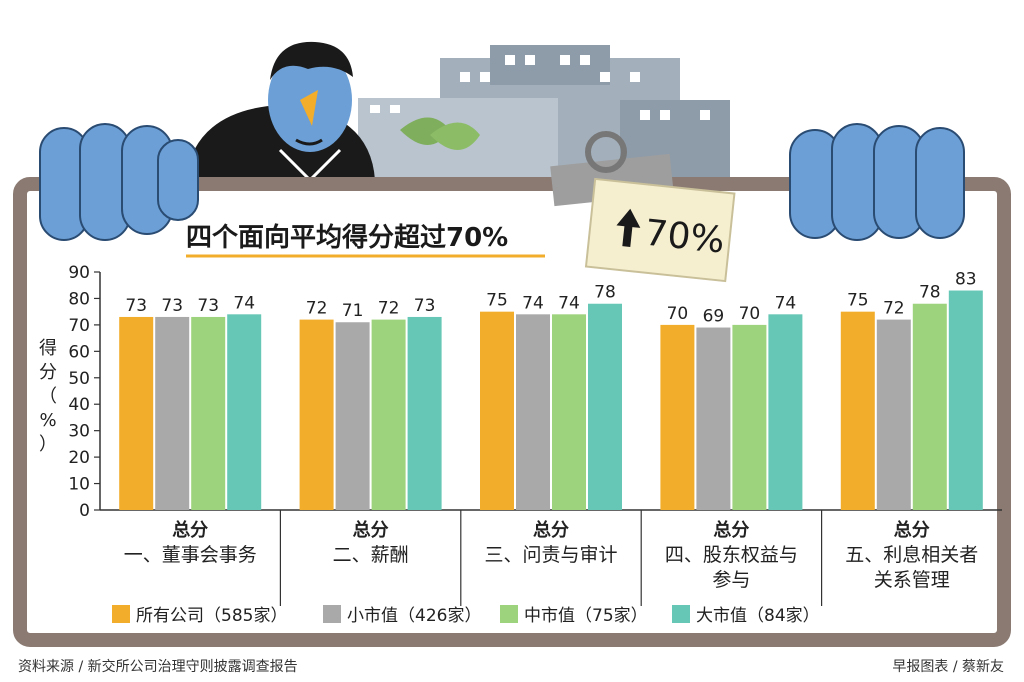  What do you see at coordinates (586, 616) in the screenshot?
I see `legend-label: 中市值（75家）` at bounding box center [586, 616].